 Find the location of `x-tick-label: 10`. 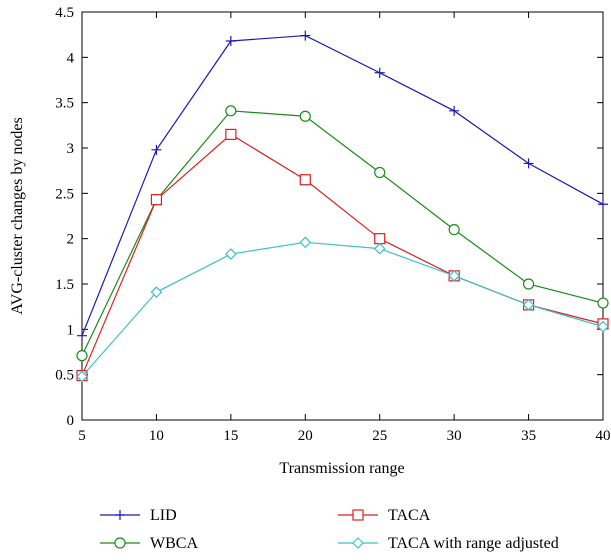

x-tick-label: 10 is located at coordinates (156, 436).